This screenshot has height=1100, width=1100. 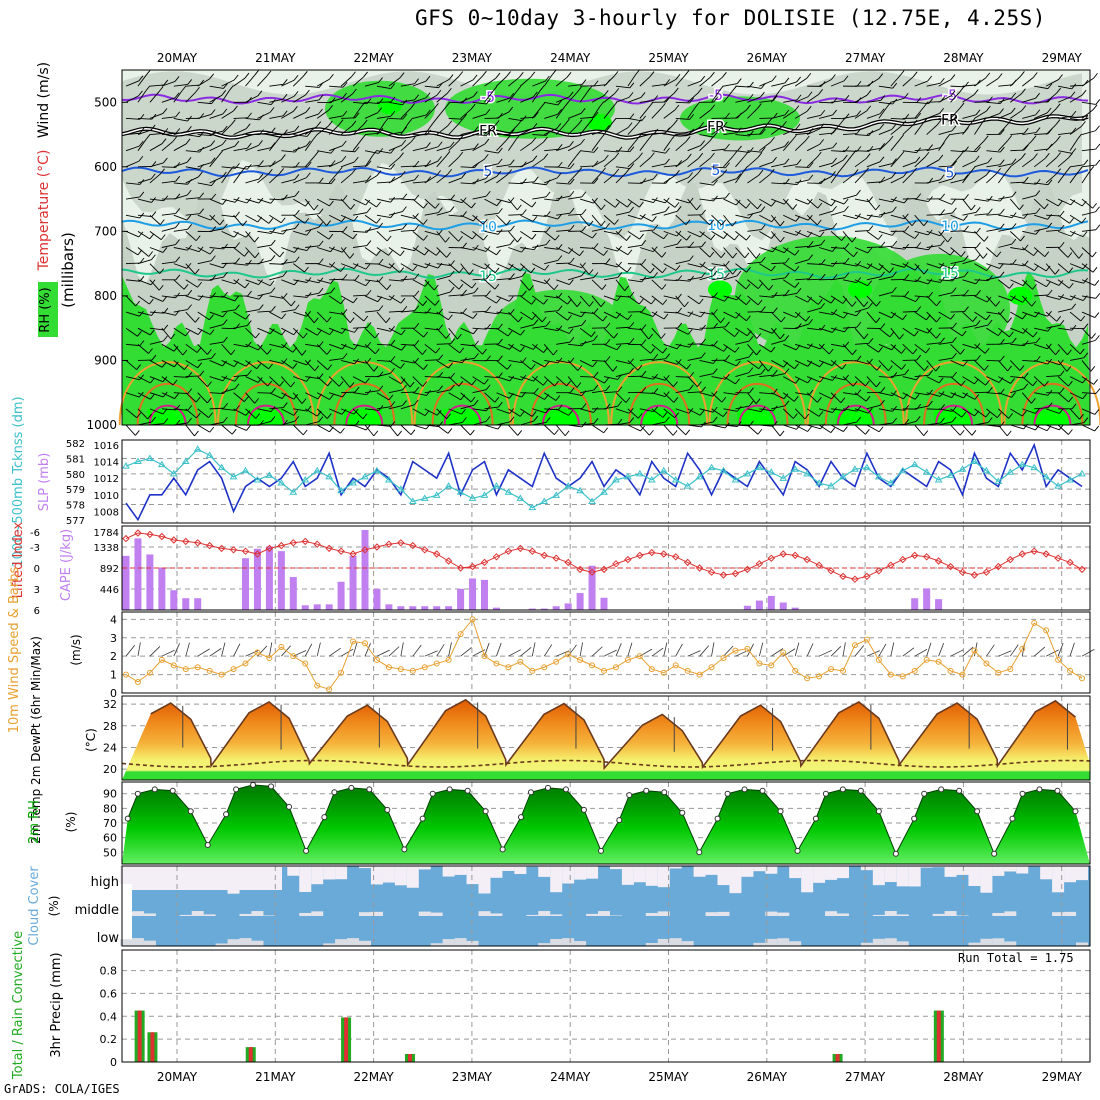 I want to click on lifted-index-point, so click(x=723, y=575).